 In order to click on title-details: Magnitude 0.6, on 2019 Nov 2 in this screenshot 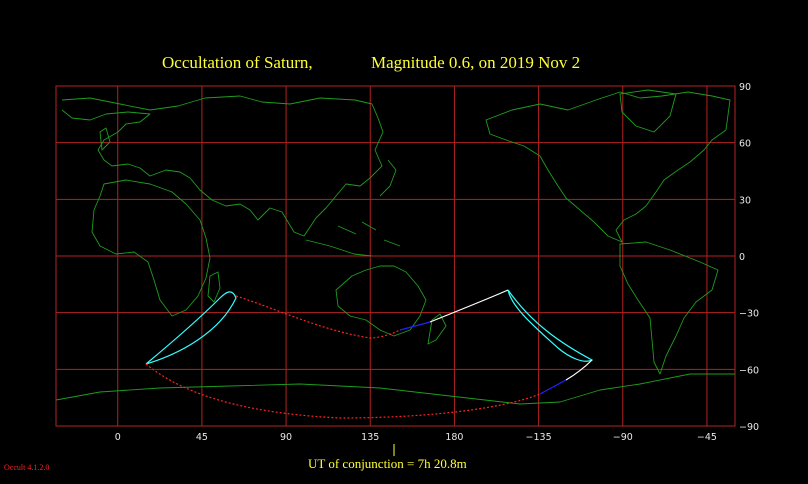, I will do `click(475, 62)`.